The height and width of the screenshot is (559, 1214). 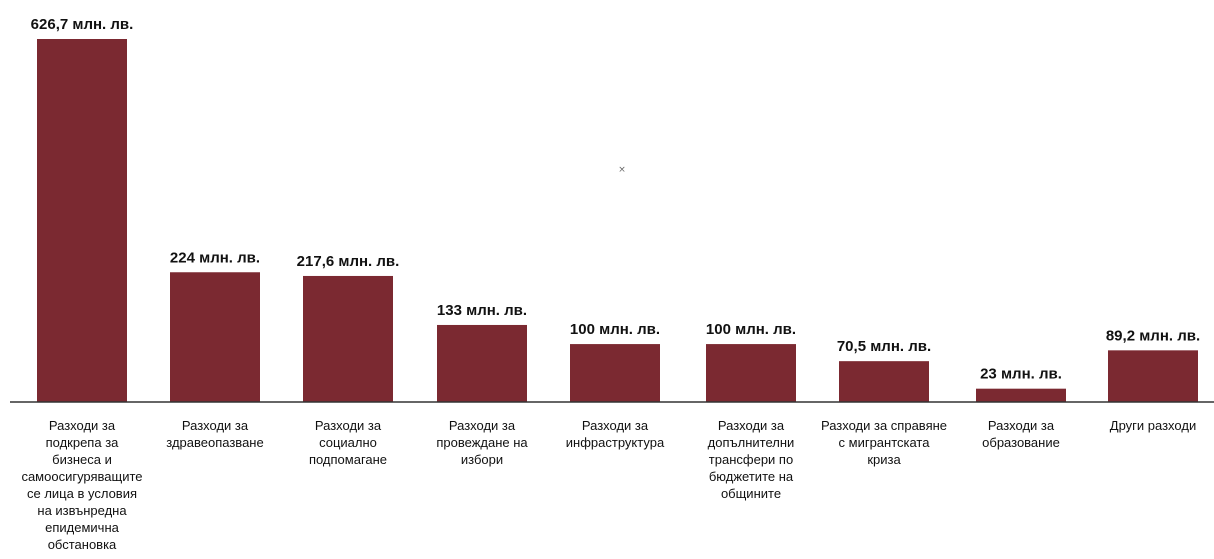 I want to click on category-label-7: Разходи за справяне с мигрантската криза, so click(x=884, y=442).